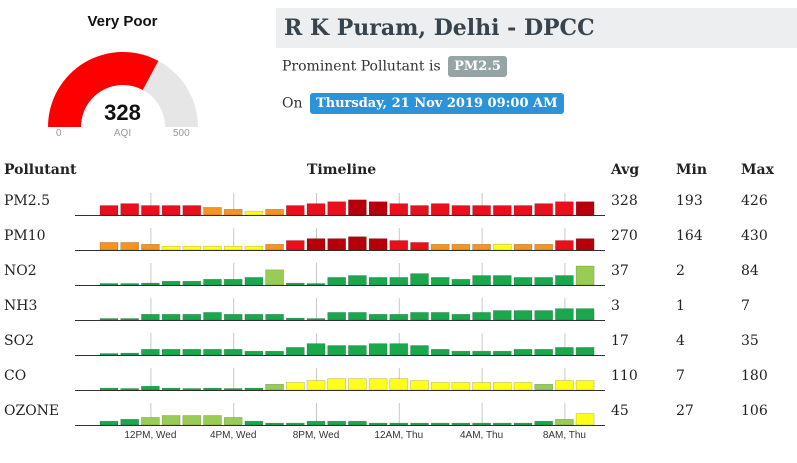  I want to click on header-max: Max, so click(757, 170).